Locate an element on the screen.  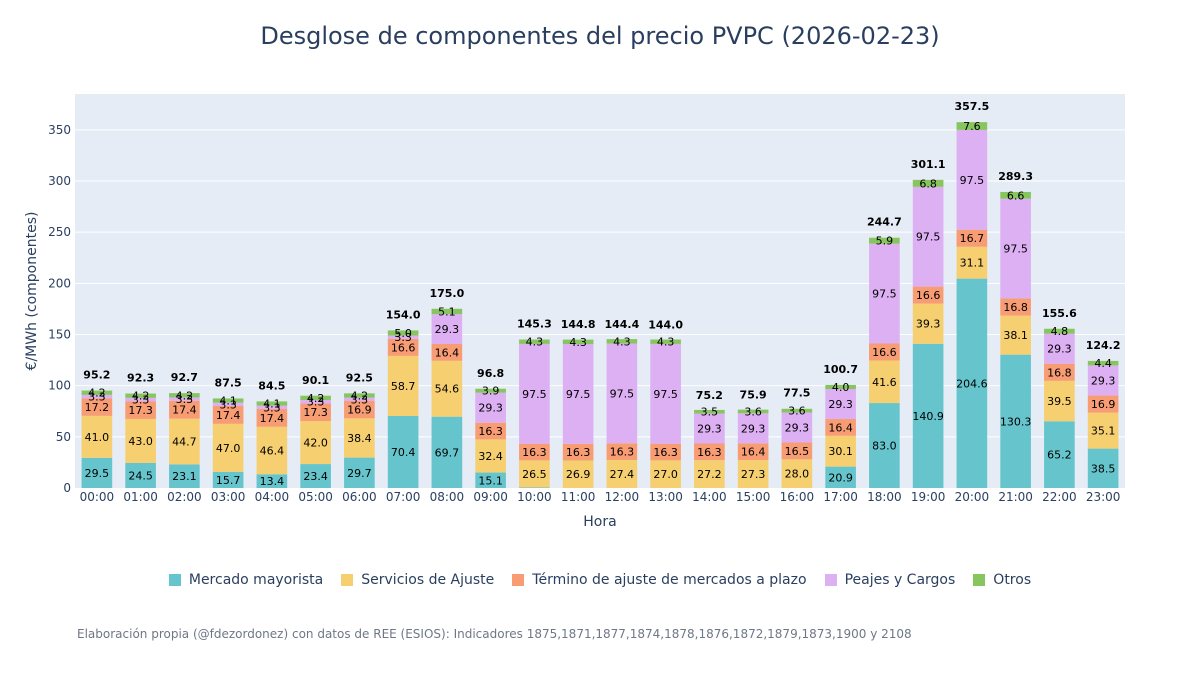
segment-value-label: 30.1 is located at coordinates (840, 451).